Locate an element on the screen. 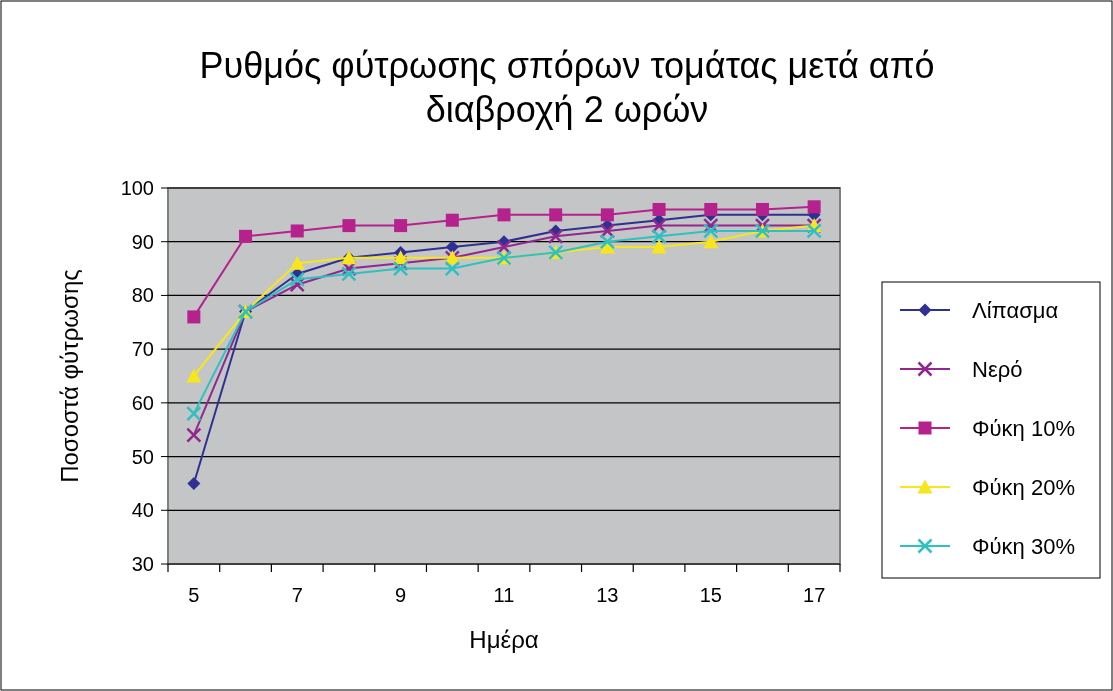 The height and width of the screenshot is (691, 1113). y-tick-label: 70 is located at coordinates (142, 349).